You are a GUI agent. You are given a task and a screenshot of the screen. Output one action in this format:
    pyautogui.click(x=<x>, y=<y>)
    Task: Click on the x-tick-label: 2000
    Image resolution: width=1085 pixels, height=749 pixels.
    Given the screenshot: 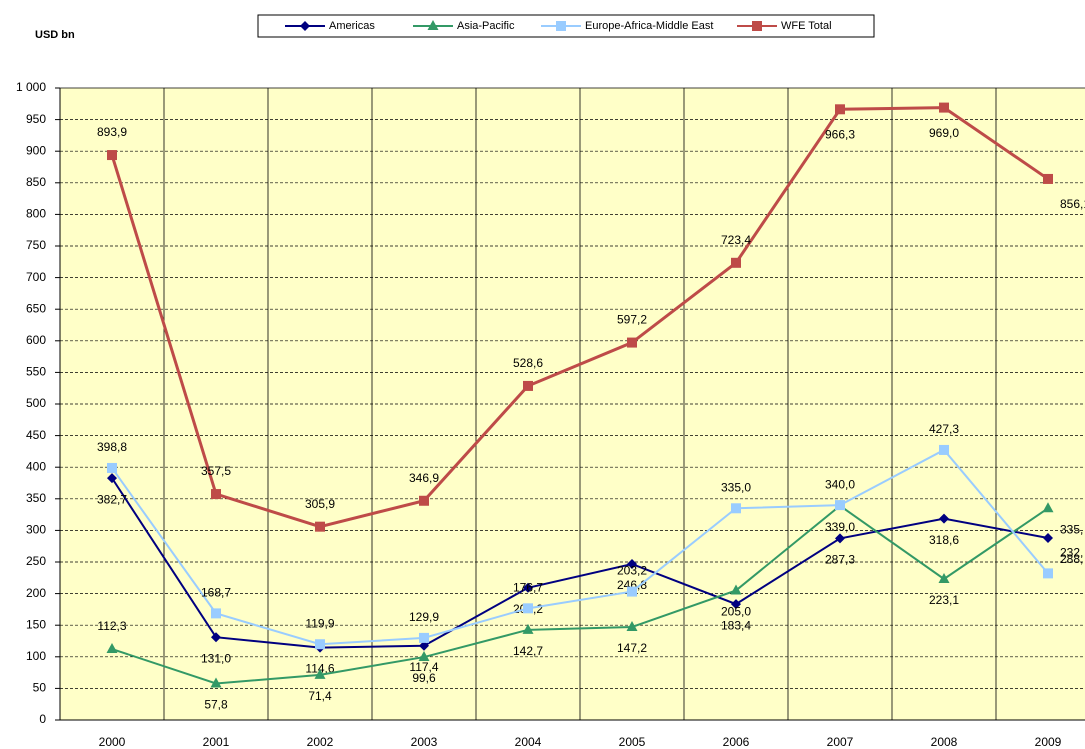 What is the action you would take?
    pyautogui.click(x=112, y=742)
    